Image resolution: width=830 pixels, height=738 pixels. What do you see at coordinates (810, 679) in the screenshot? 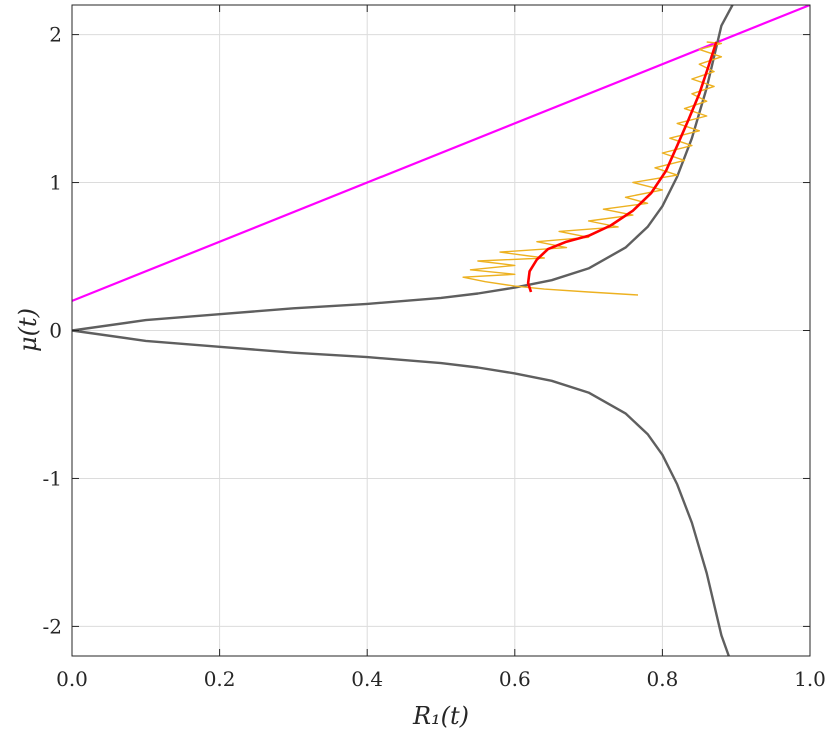
I see `x-tick-label: 1.0` at bounding box center [810, 679].